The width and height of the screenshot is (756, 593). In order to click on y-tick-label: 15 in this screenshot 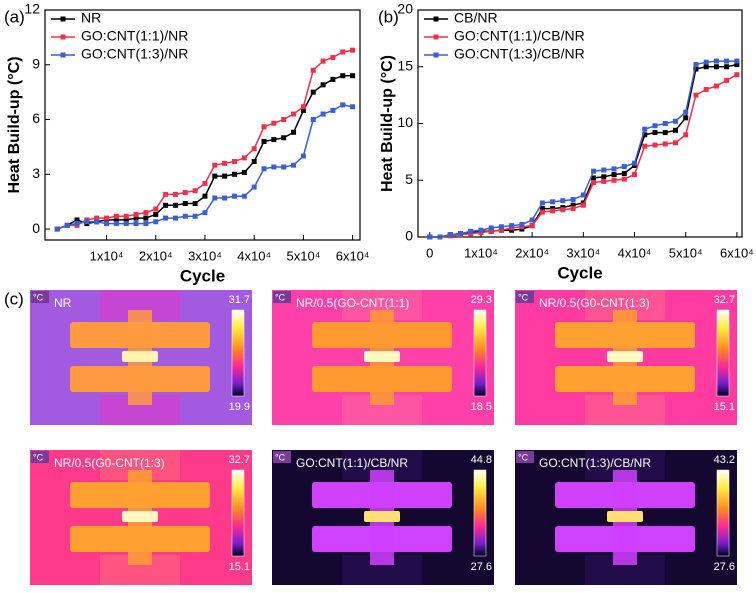, I will do `click(405, 65)`.